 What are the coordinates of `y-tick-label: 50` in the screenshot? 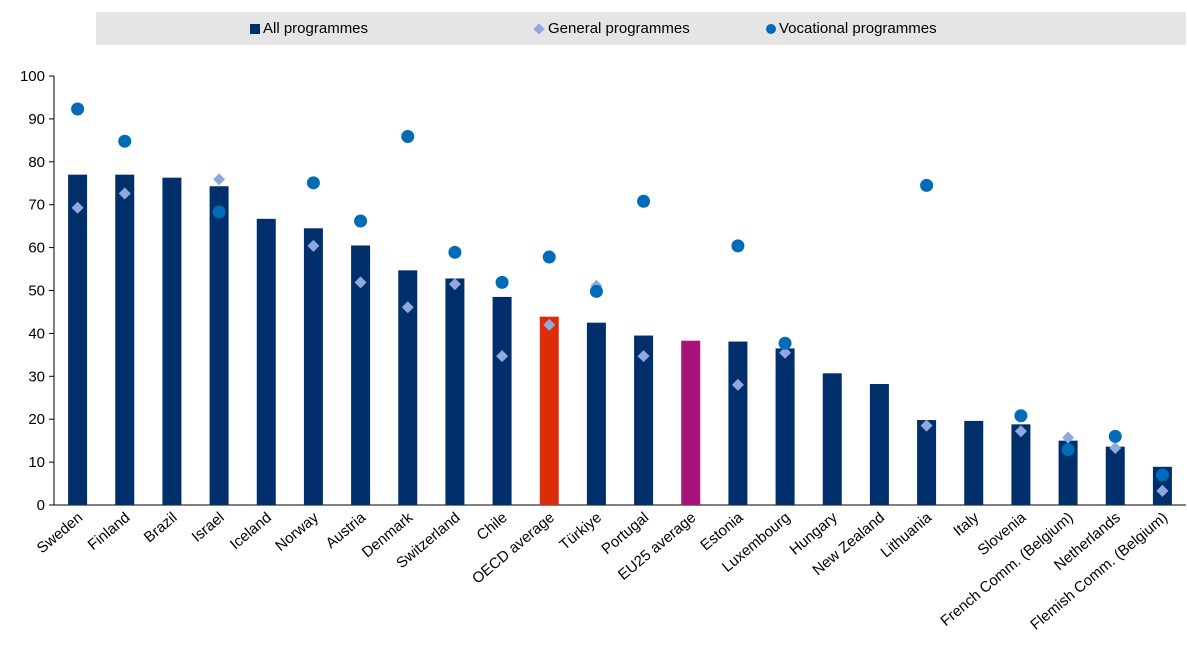 It's located at (36, 291).